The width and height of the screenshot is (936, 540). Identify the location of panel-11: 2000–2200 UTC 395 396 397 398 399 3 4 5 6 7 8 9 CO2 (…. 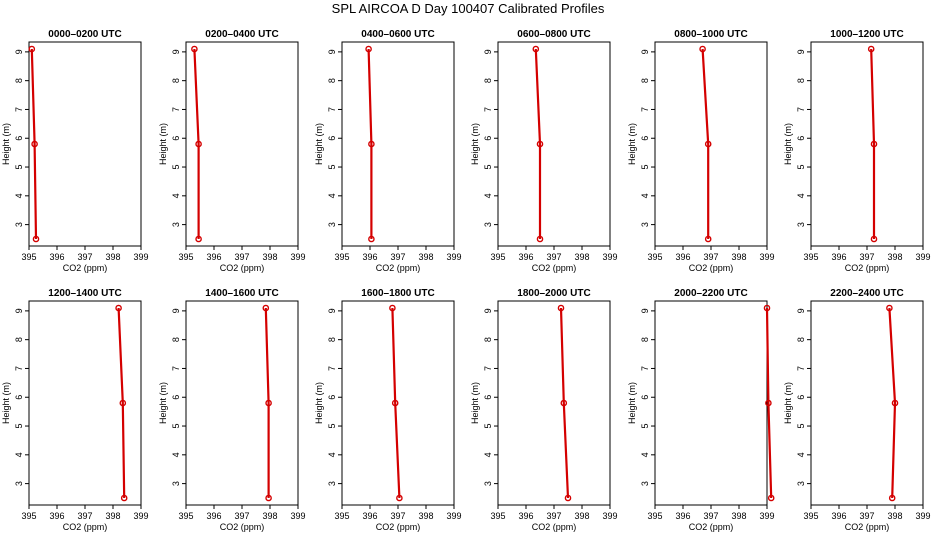
(701, 410).